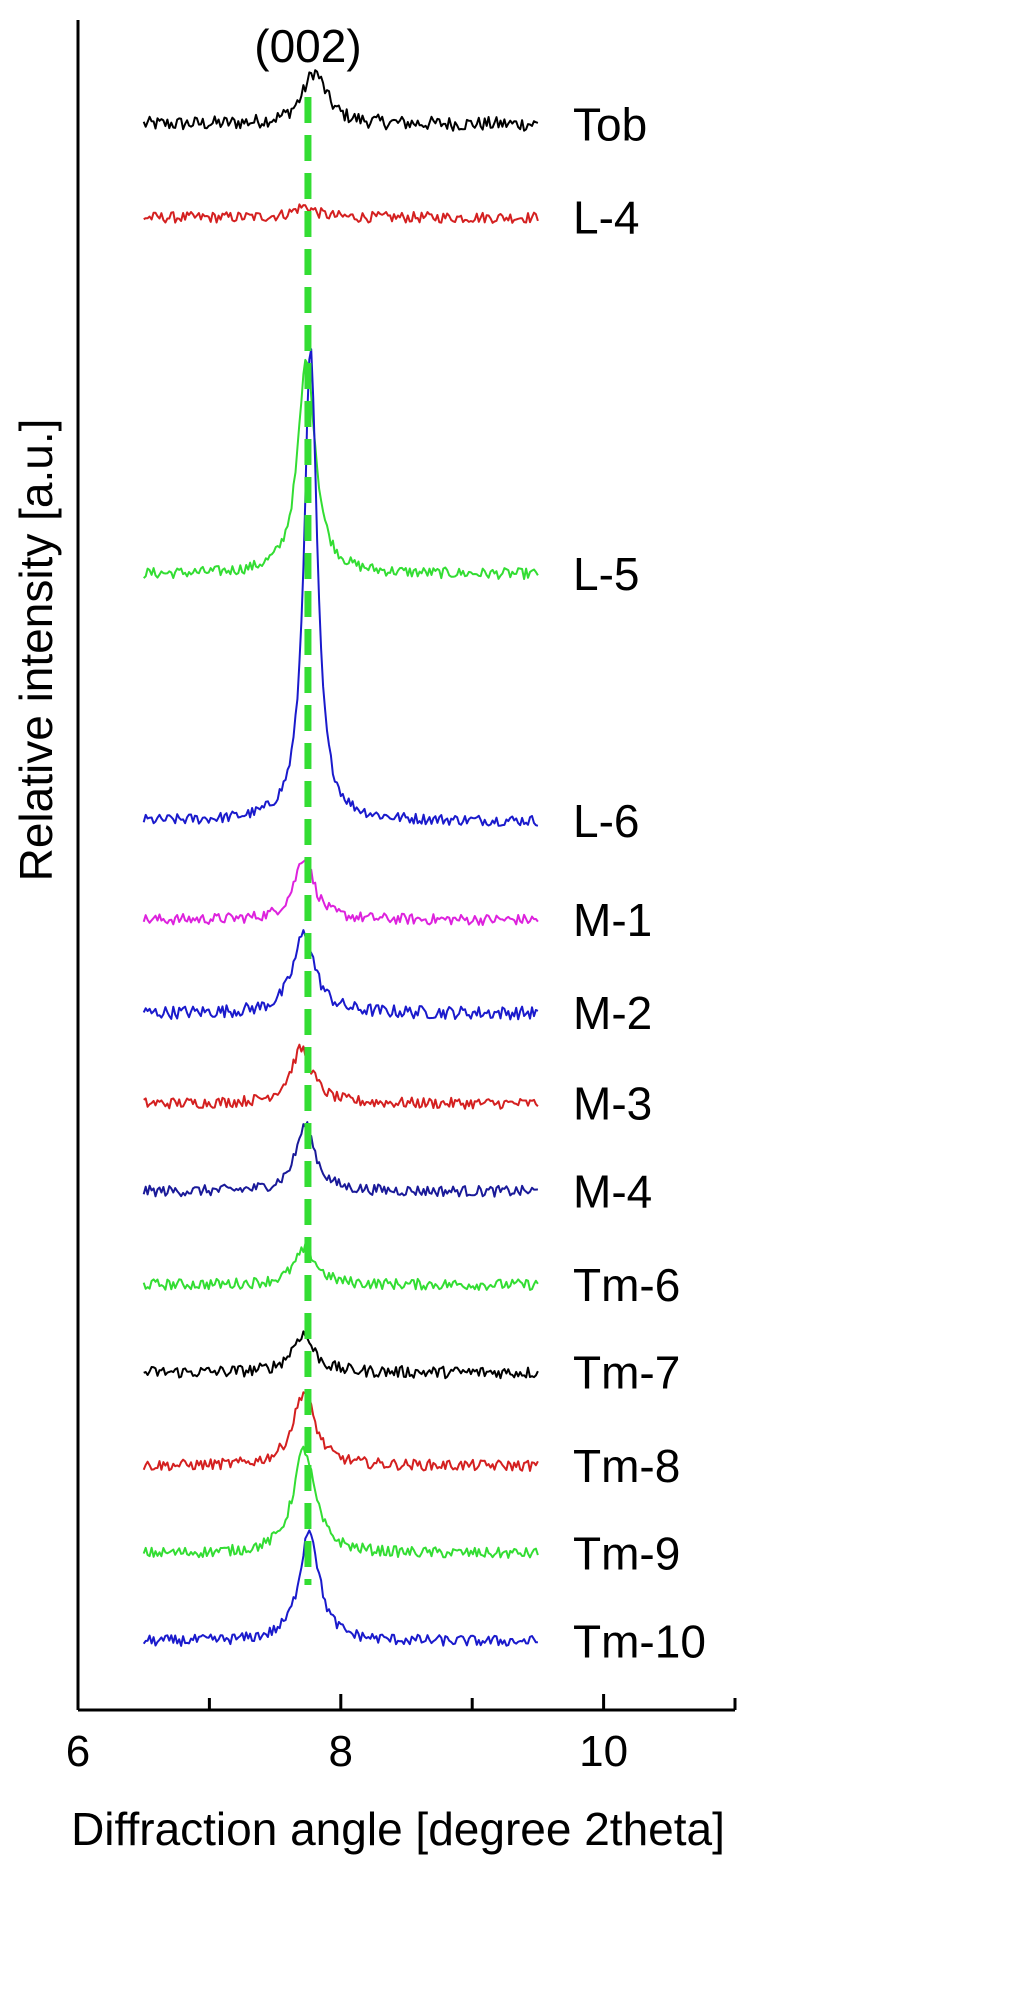  I want to click on series-label-m-2: M-2, so click(612, 1013).